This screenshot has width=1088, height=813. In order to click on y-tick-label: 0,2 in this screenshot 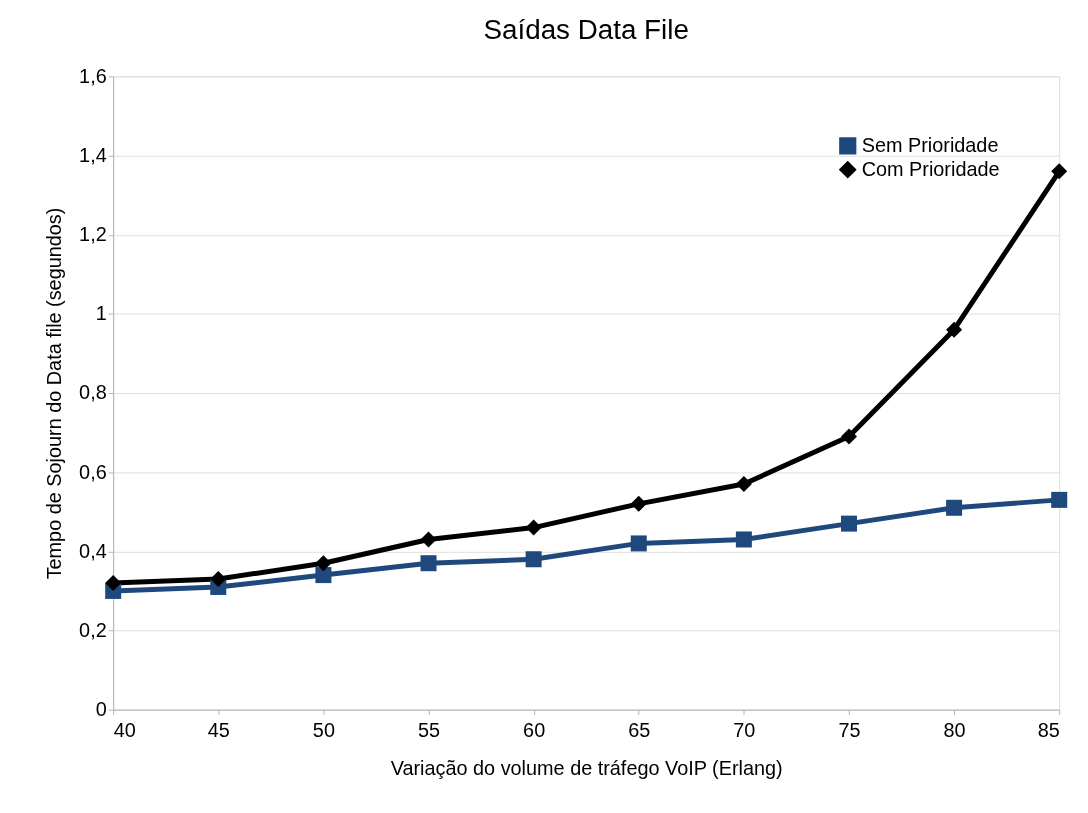, I will do `click(93, 629)`.